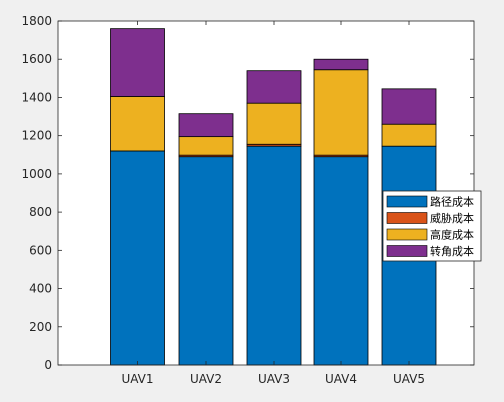 This screenshot has height=402, width=504. What do you see at coordinates (206, 125) in the screenshot?
I see `bar-segment-uav2-s4` at bounding box center [206, 125].